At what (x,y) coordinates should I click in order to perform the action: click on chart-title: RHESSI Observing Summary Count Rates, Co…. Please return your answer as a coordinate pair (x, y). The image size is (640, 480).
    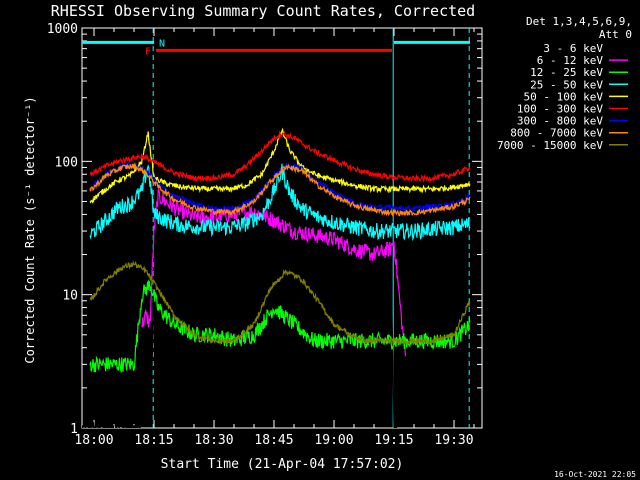
    Looking at the image, I should click on (263, 11).